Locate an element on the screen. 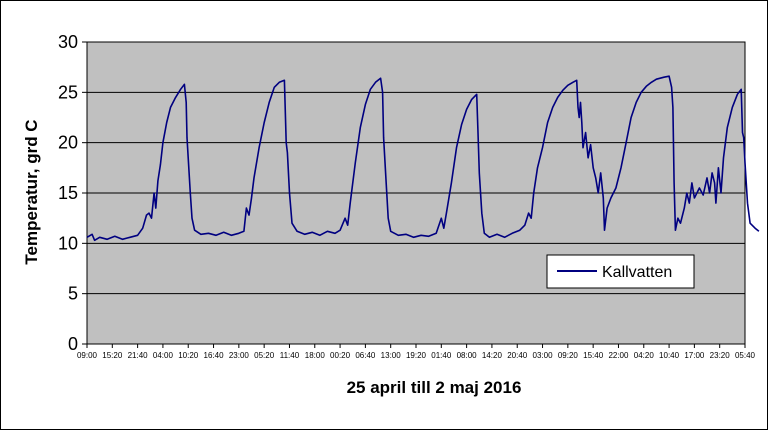  x-tick-label: 13:00 is located at coordinates (391, 355).